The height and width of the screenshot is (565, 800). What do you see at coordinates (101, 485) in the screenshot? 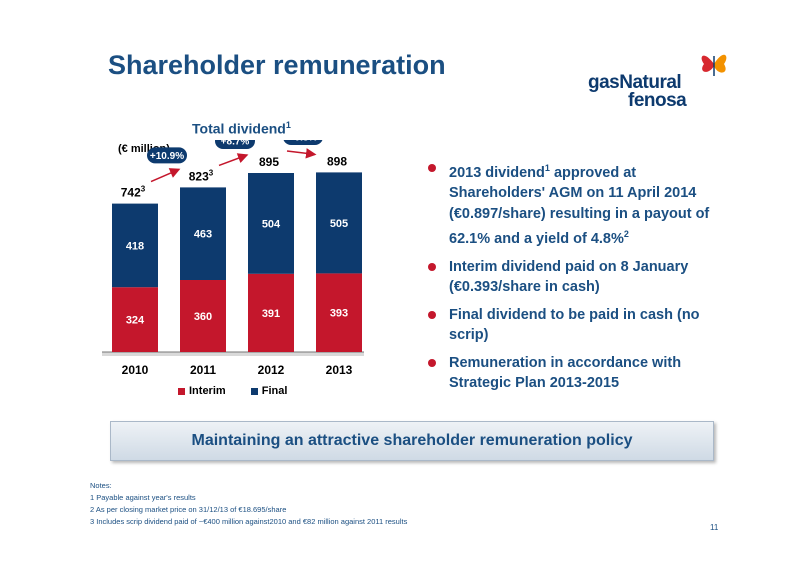
I see `footnote-heading: Notes:` at bounding box center [101, 485].